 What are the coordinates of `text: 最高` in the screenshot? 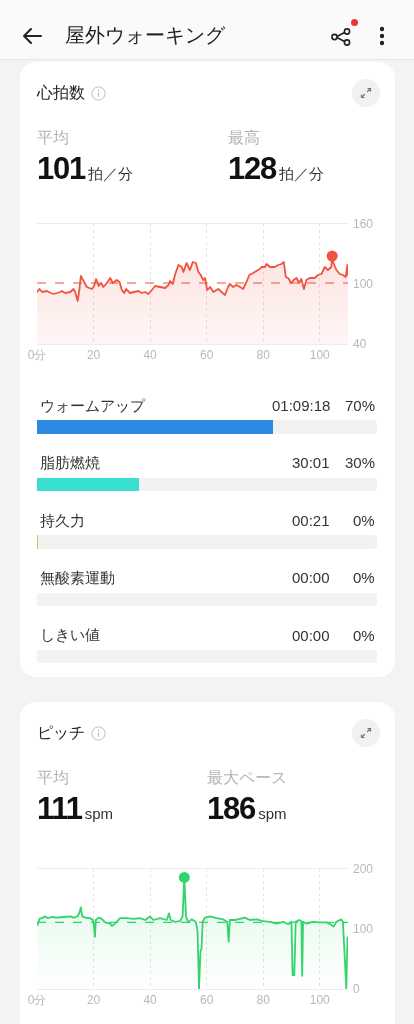 It's located at (244, 137).